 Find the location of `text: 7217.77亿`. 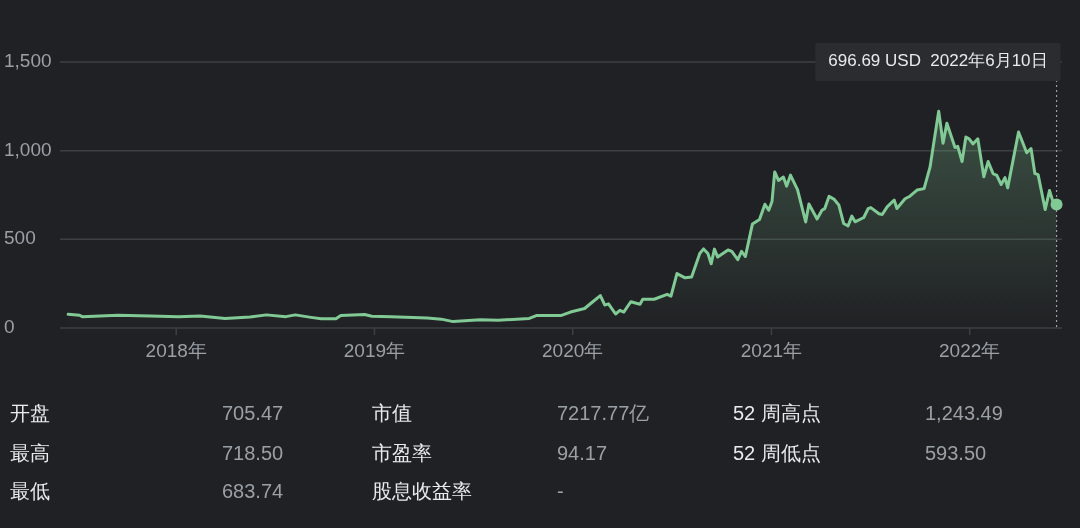

text: 7217.77亿 is located at coordinates (603, 413).